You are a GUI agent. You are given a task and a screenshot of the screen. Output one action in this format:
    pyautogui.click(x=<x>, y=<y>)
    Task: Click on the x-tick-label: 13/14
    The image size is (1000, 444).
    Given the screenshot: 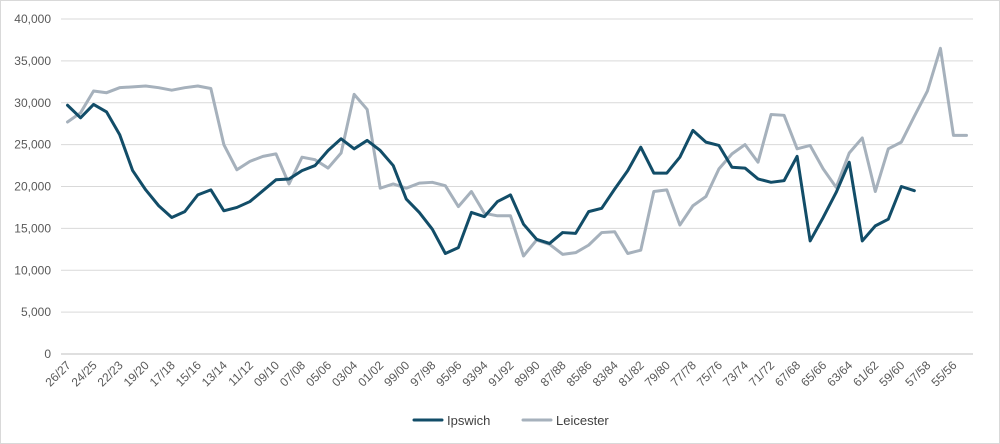 What is the action you would take?
    pyautogui.click(x=214, y=373)
    